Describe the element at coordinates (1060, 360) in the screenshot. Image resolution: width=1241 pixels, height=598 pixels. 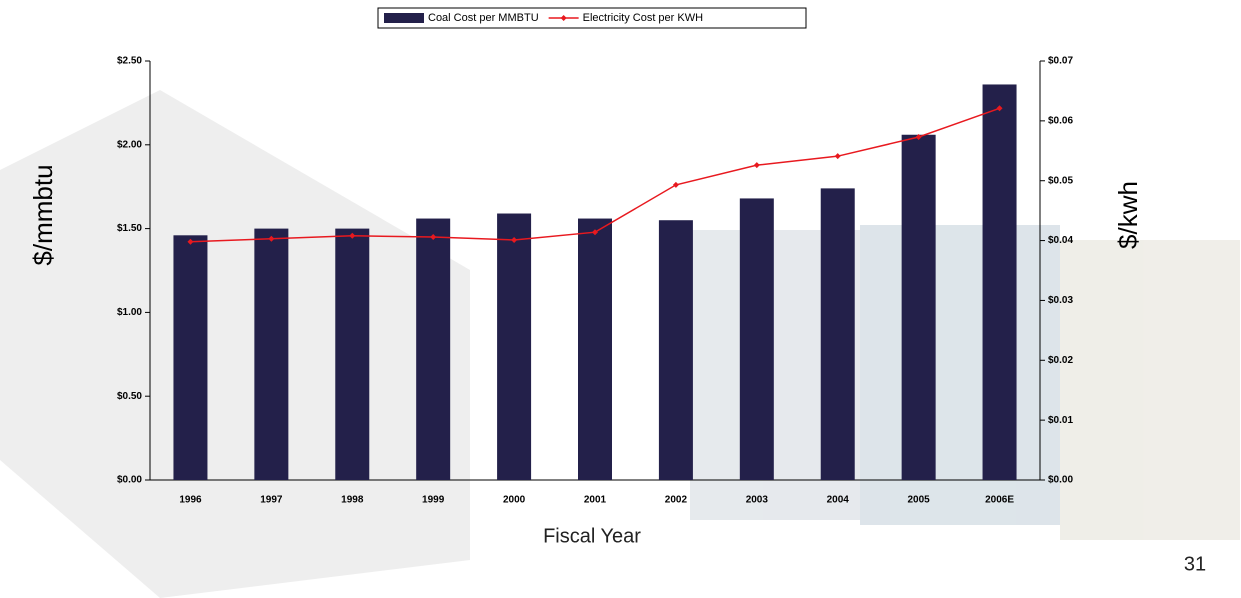
I see `y2-tick-label: $0.02` at that location.